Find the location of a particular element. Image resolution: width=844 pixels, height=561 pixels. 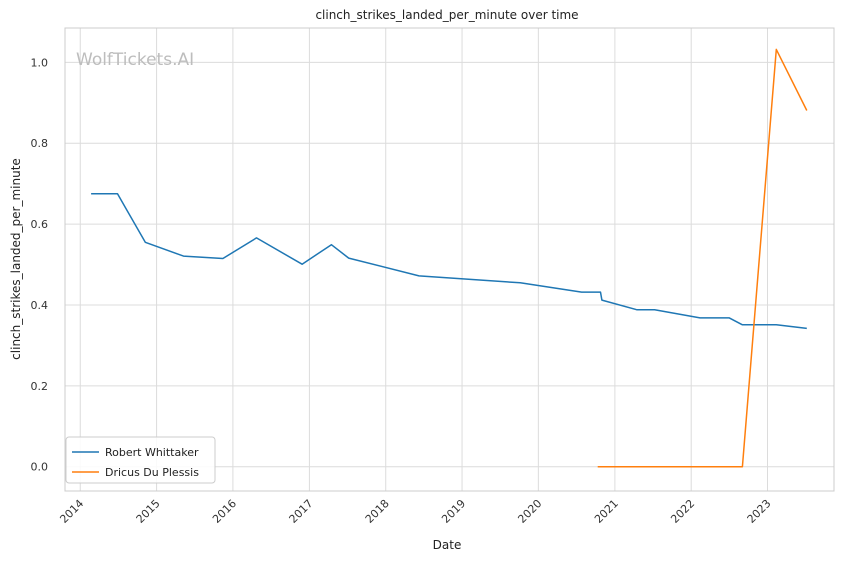

x-axis-ticks: 2014 2015 2016 2017 2018 2019 2020 2021 2022 2023 is located at coordinates (415, 511).